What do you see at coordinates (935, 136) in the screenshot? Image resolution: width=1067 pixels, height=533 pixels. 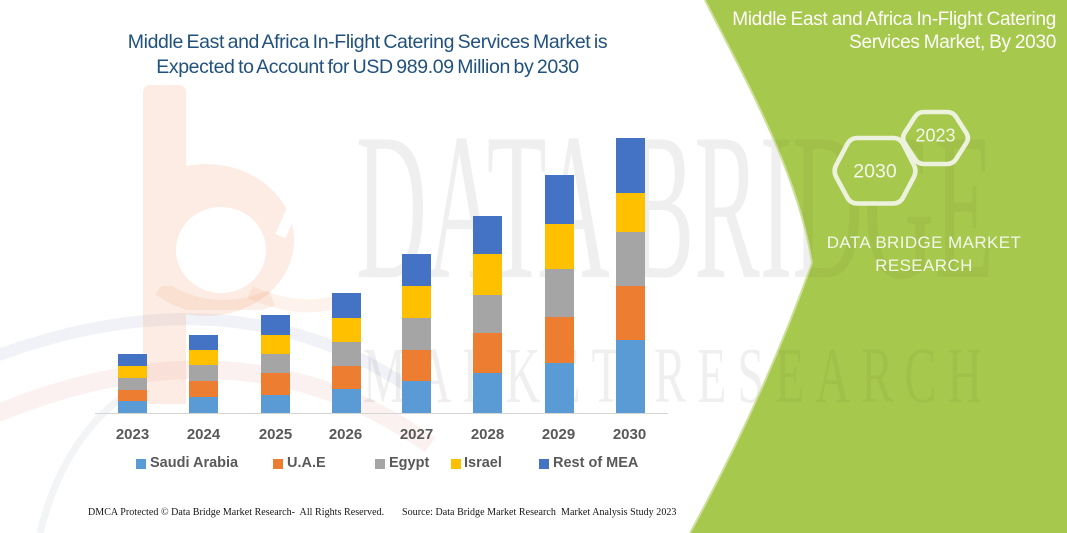 I see `svg-text: 2023` at bounding box center [935, 136].